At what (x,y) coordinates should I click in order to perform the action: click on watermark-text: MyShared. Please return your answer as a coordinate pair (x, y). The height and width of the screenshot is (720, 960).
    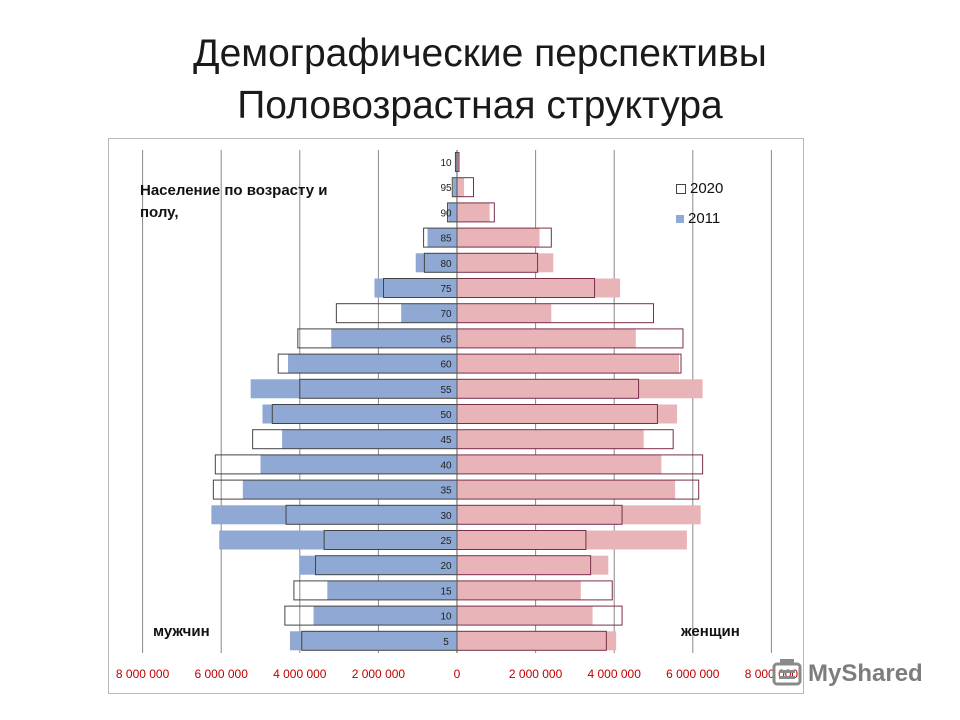
    Looking at the image, I should click on (865, 673).